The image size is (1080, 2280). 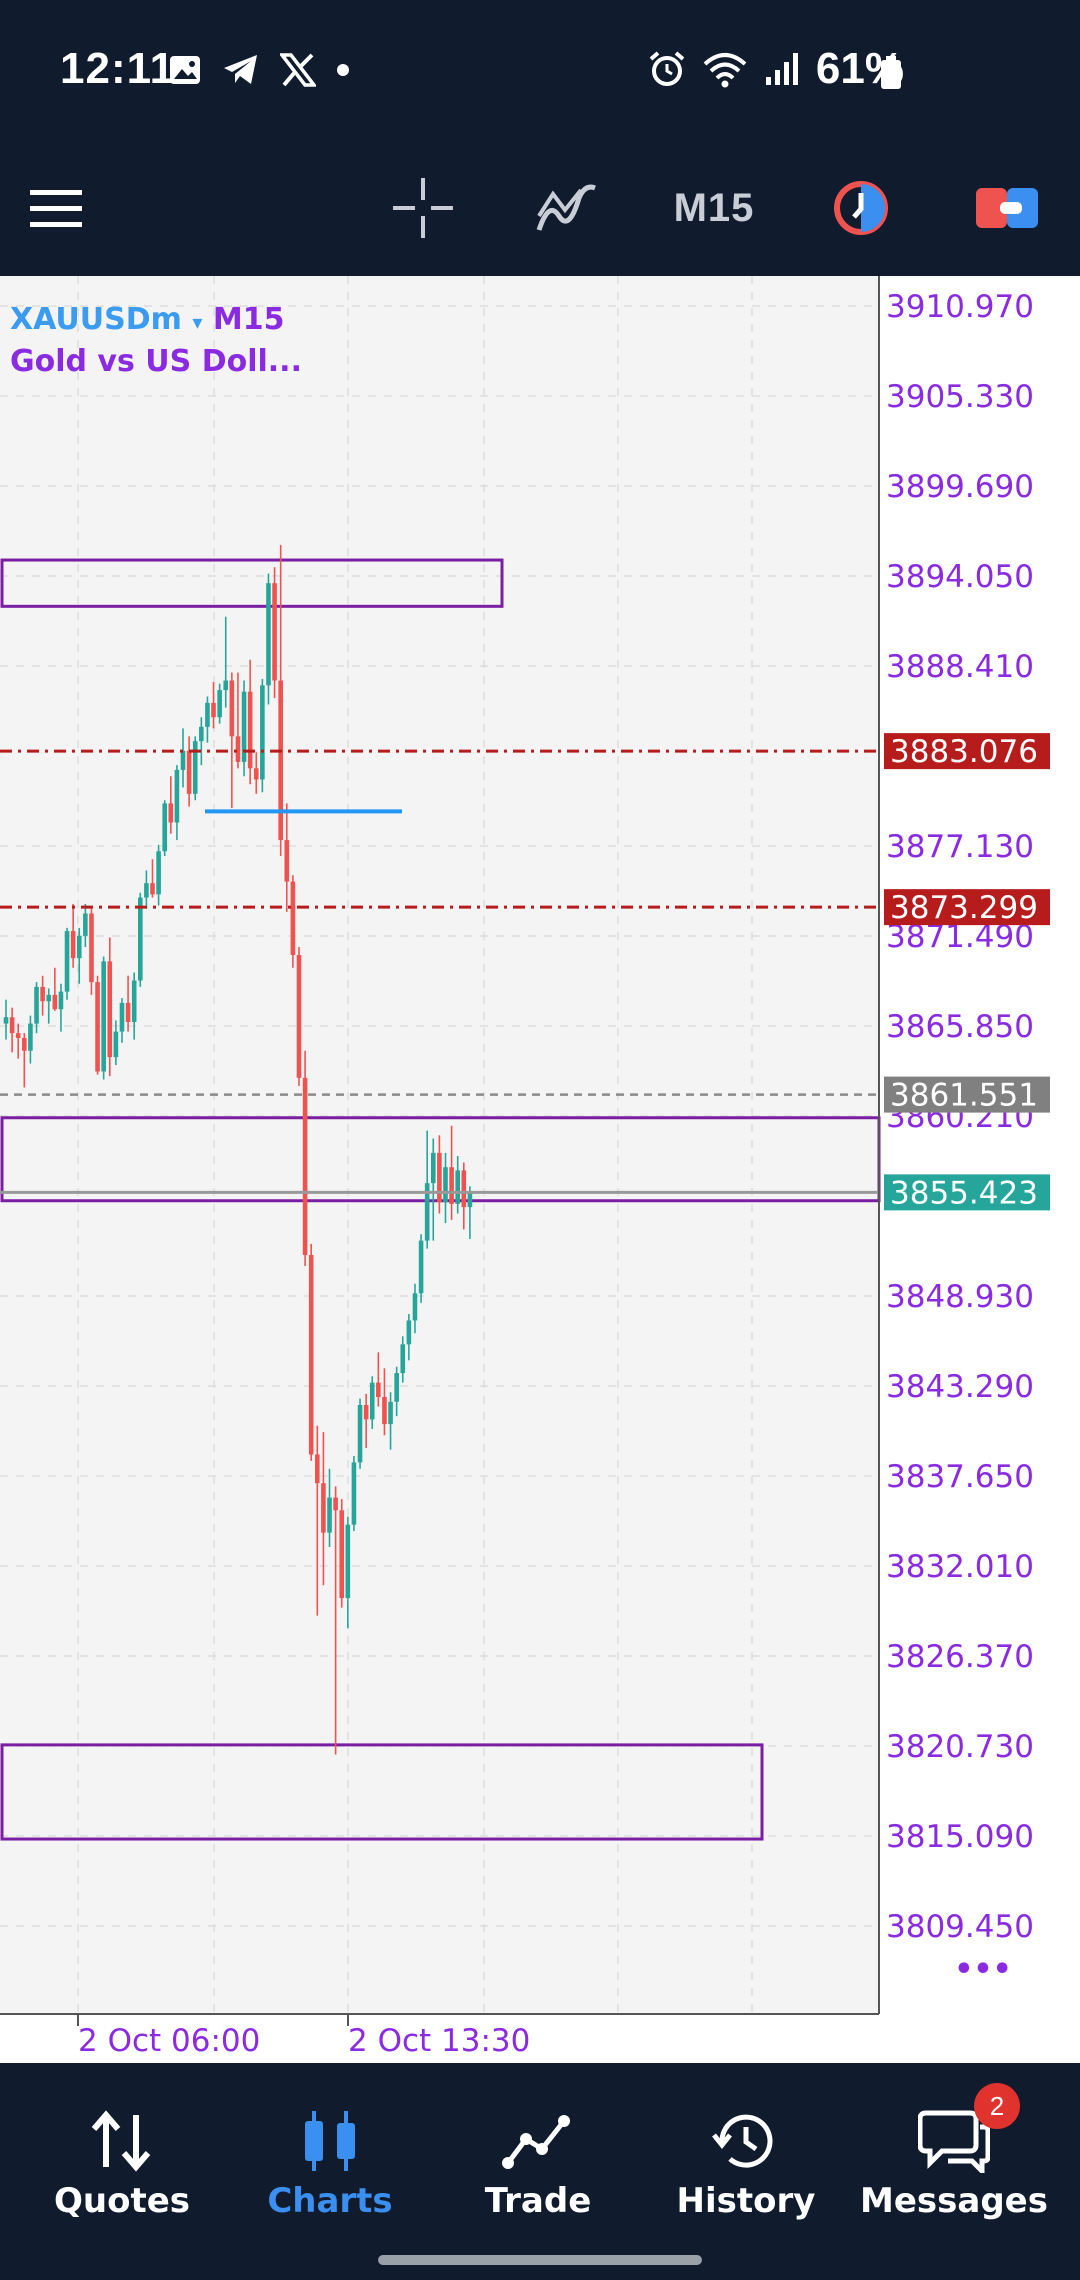 I want to click on price-tick-label: 3905.330, so click(x=960, y=397).